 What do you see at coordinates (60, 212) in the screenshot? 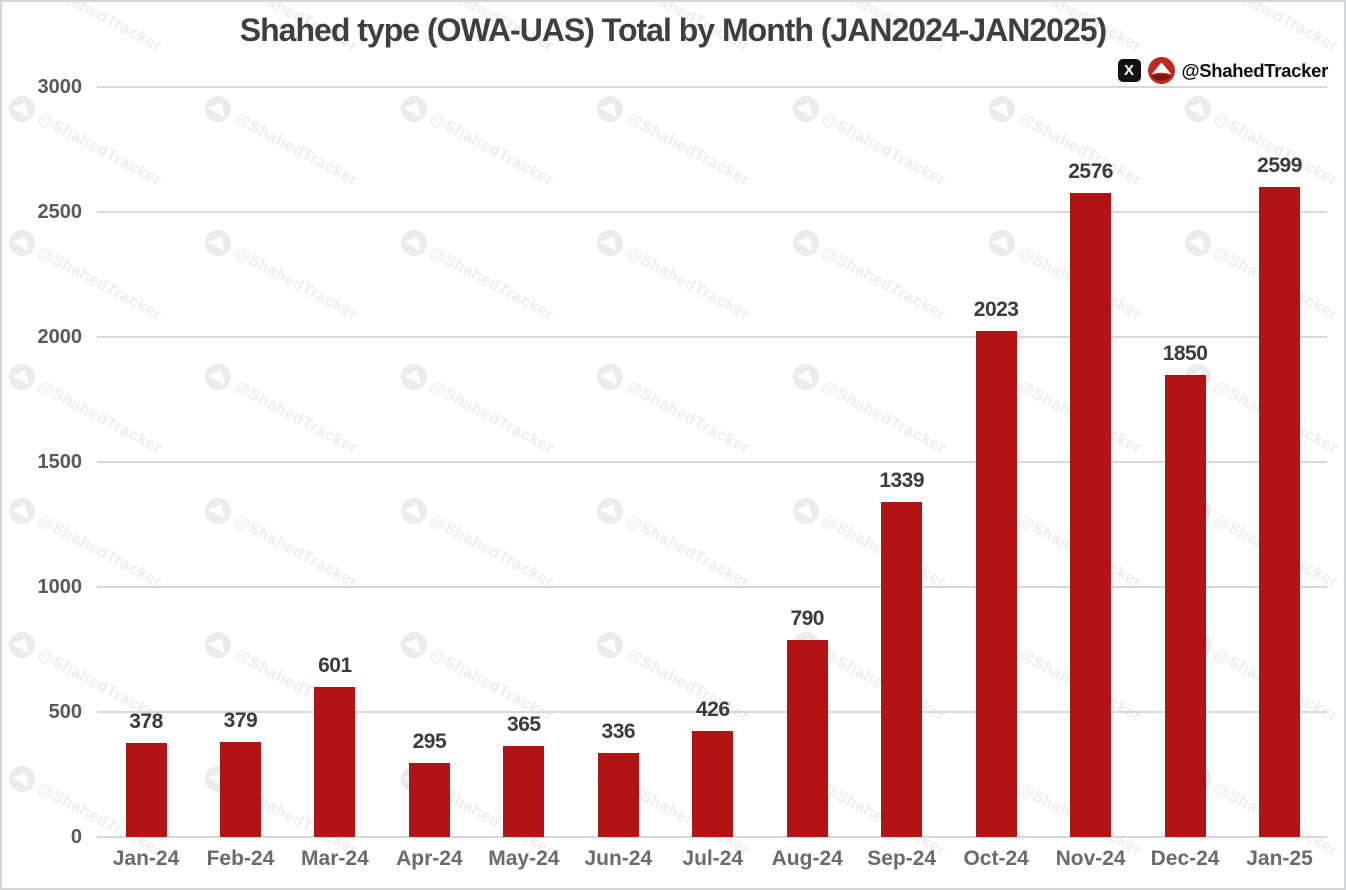
I see `y-axis-tick-label: 2500` at bounding box center [60, 212].